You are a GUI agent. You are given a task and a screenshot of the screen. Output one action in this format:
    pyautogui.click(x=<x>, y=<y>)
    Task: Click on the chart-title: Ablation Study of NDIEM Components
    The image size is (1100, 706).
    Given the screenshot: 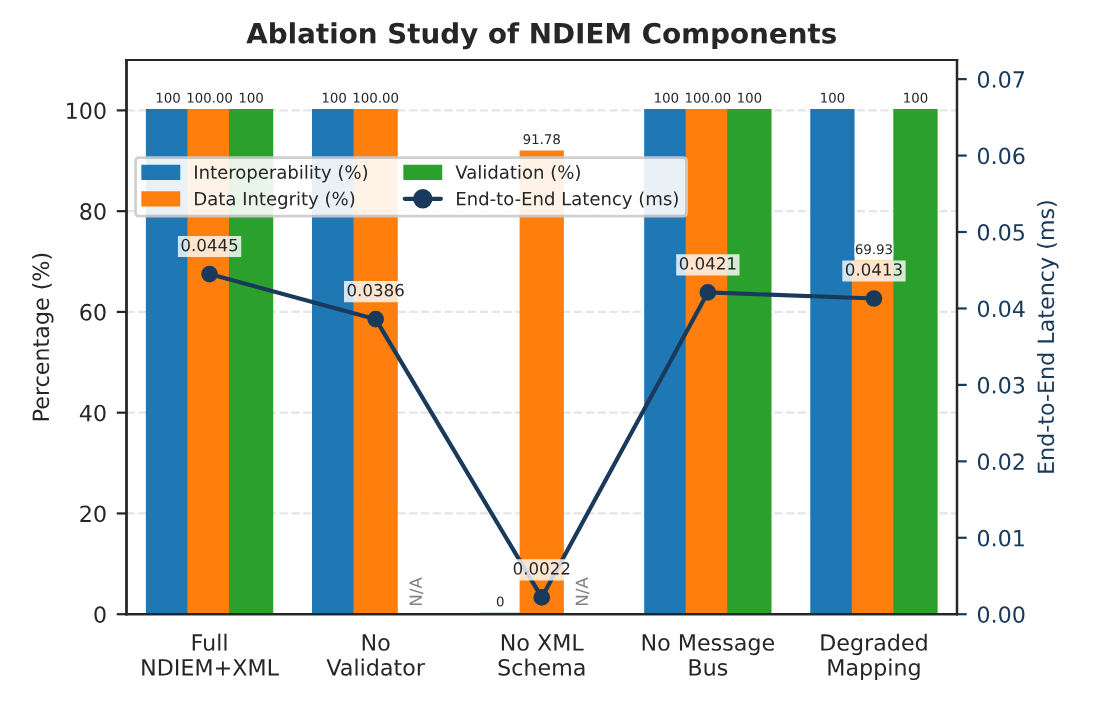 What is the action you would take?
    pyautogui.click(x=541, y=36)
    